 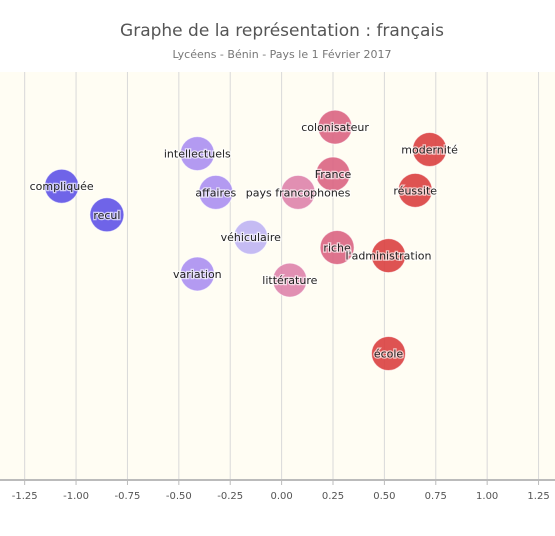 I want to click on bubble-label: variation, so click(x=197, y=274).